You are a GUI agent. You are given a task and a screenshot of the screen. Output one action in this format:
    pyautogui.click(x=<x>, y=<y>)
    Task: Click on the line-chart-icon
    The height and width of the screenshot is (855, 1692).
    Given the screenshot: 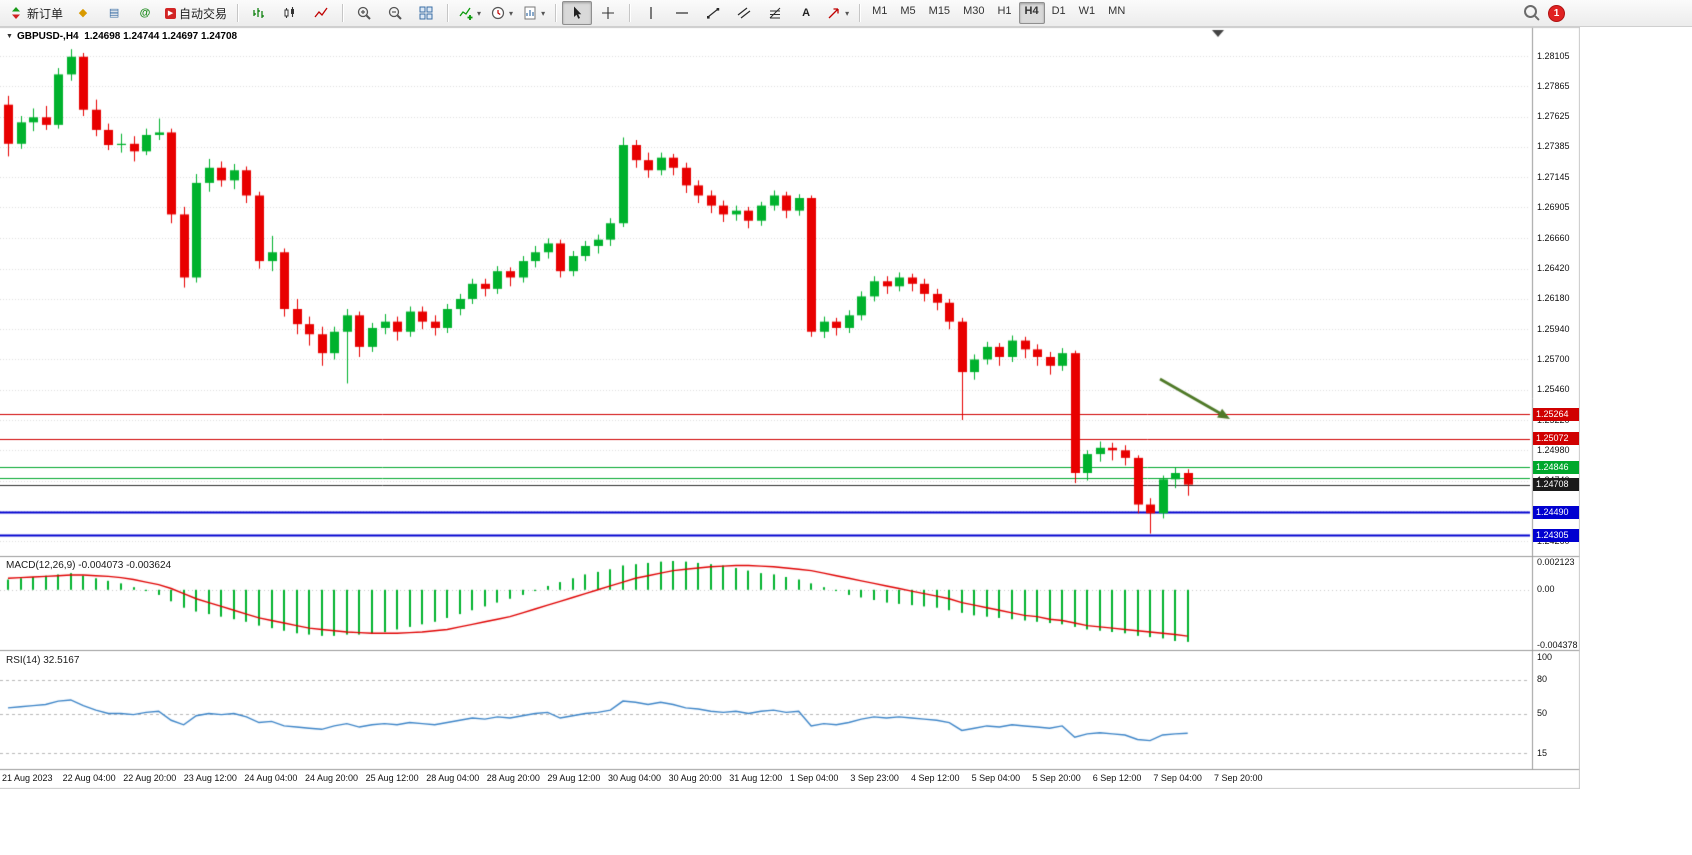 What is the action you would take?
    pyautogui.click(x=321, y=12)
    